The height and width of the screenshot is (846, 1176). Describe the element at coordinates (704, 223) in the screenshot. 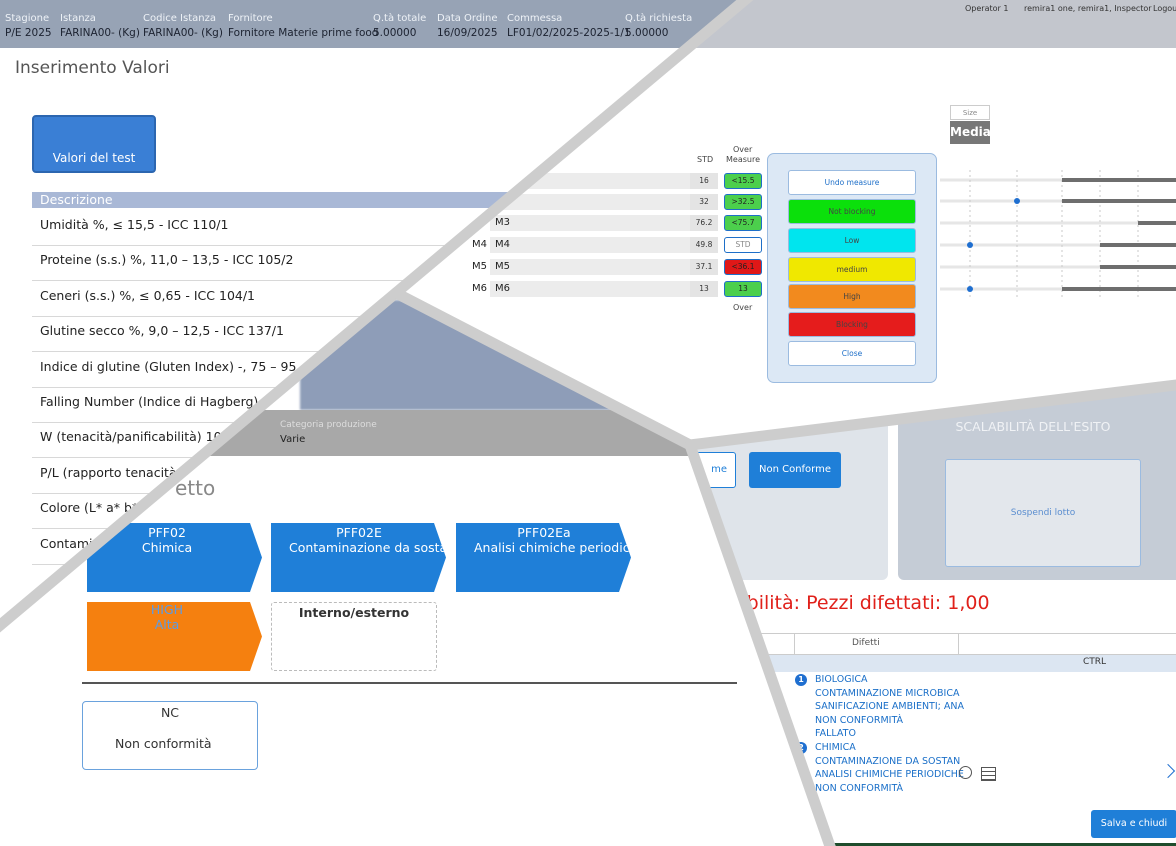

I see `std-value: 76.2` at that location.